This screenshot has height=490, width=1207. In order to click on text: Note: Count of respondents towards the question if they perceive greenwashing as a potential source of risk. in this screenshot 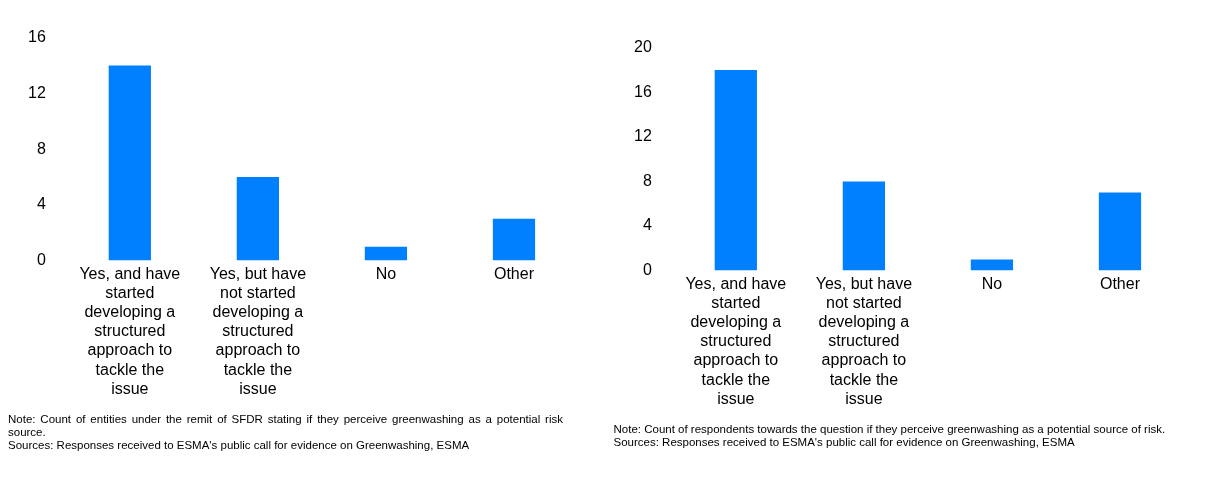, I will do `click(890, 429)`.